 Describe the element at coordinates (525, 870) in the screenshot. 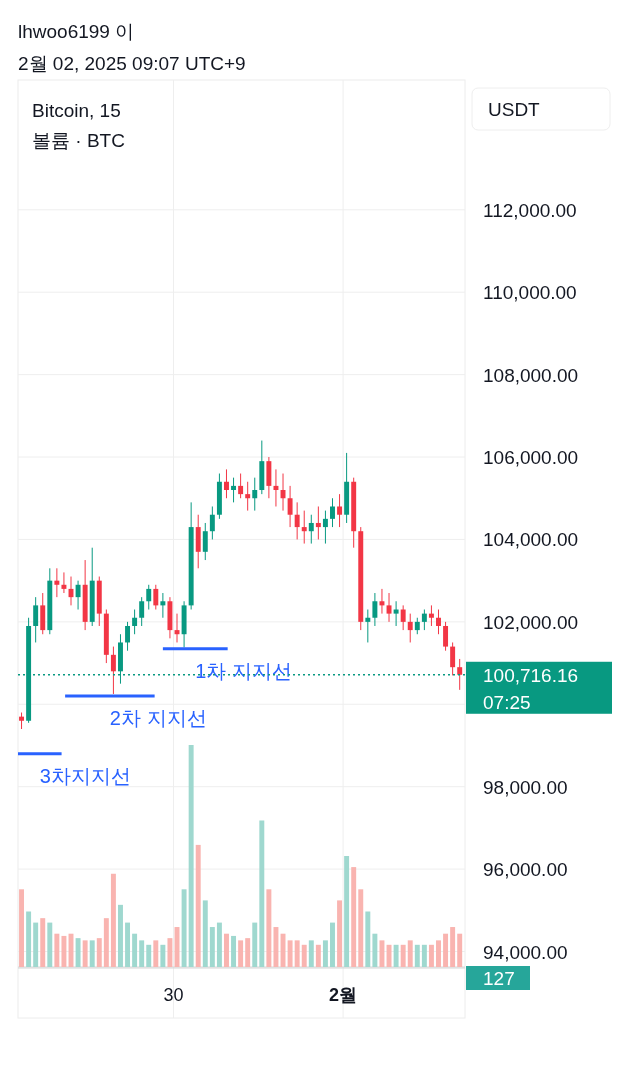

I see `y-tick-label: 96,000.00` at that location.